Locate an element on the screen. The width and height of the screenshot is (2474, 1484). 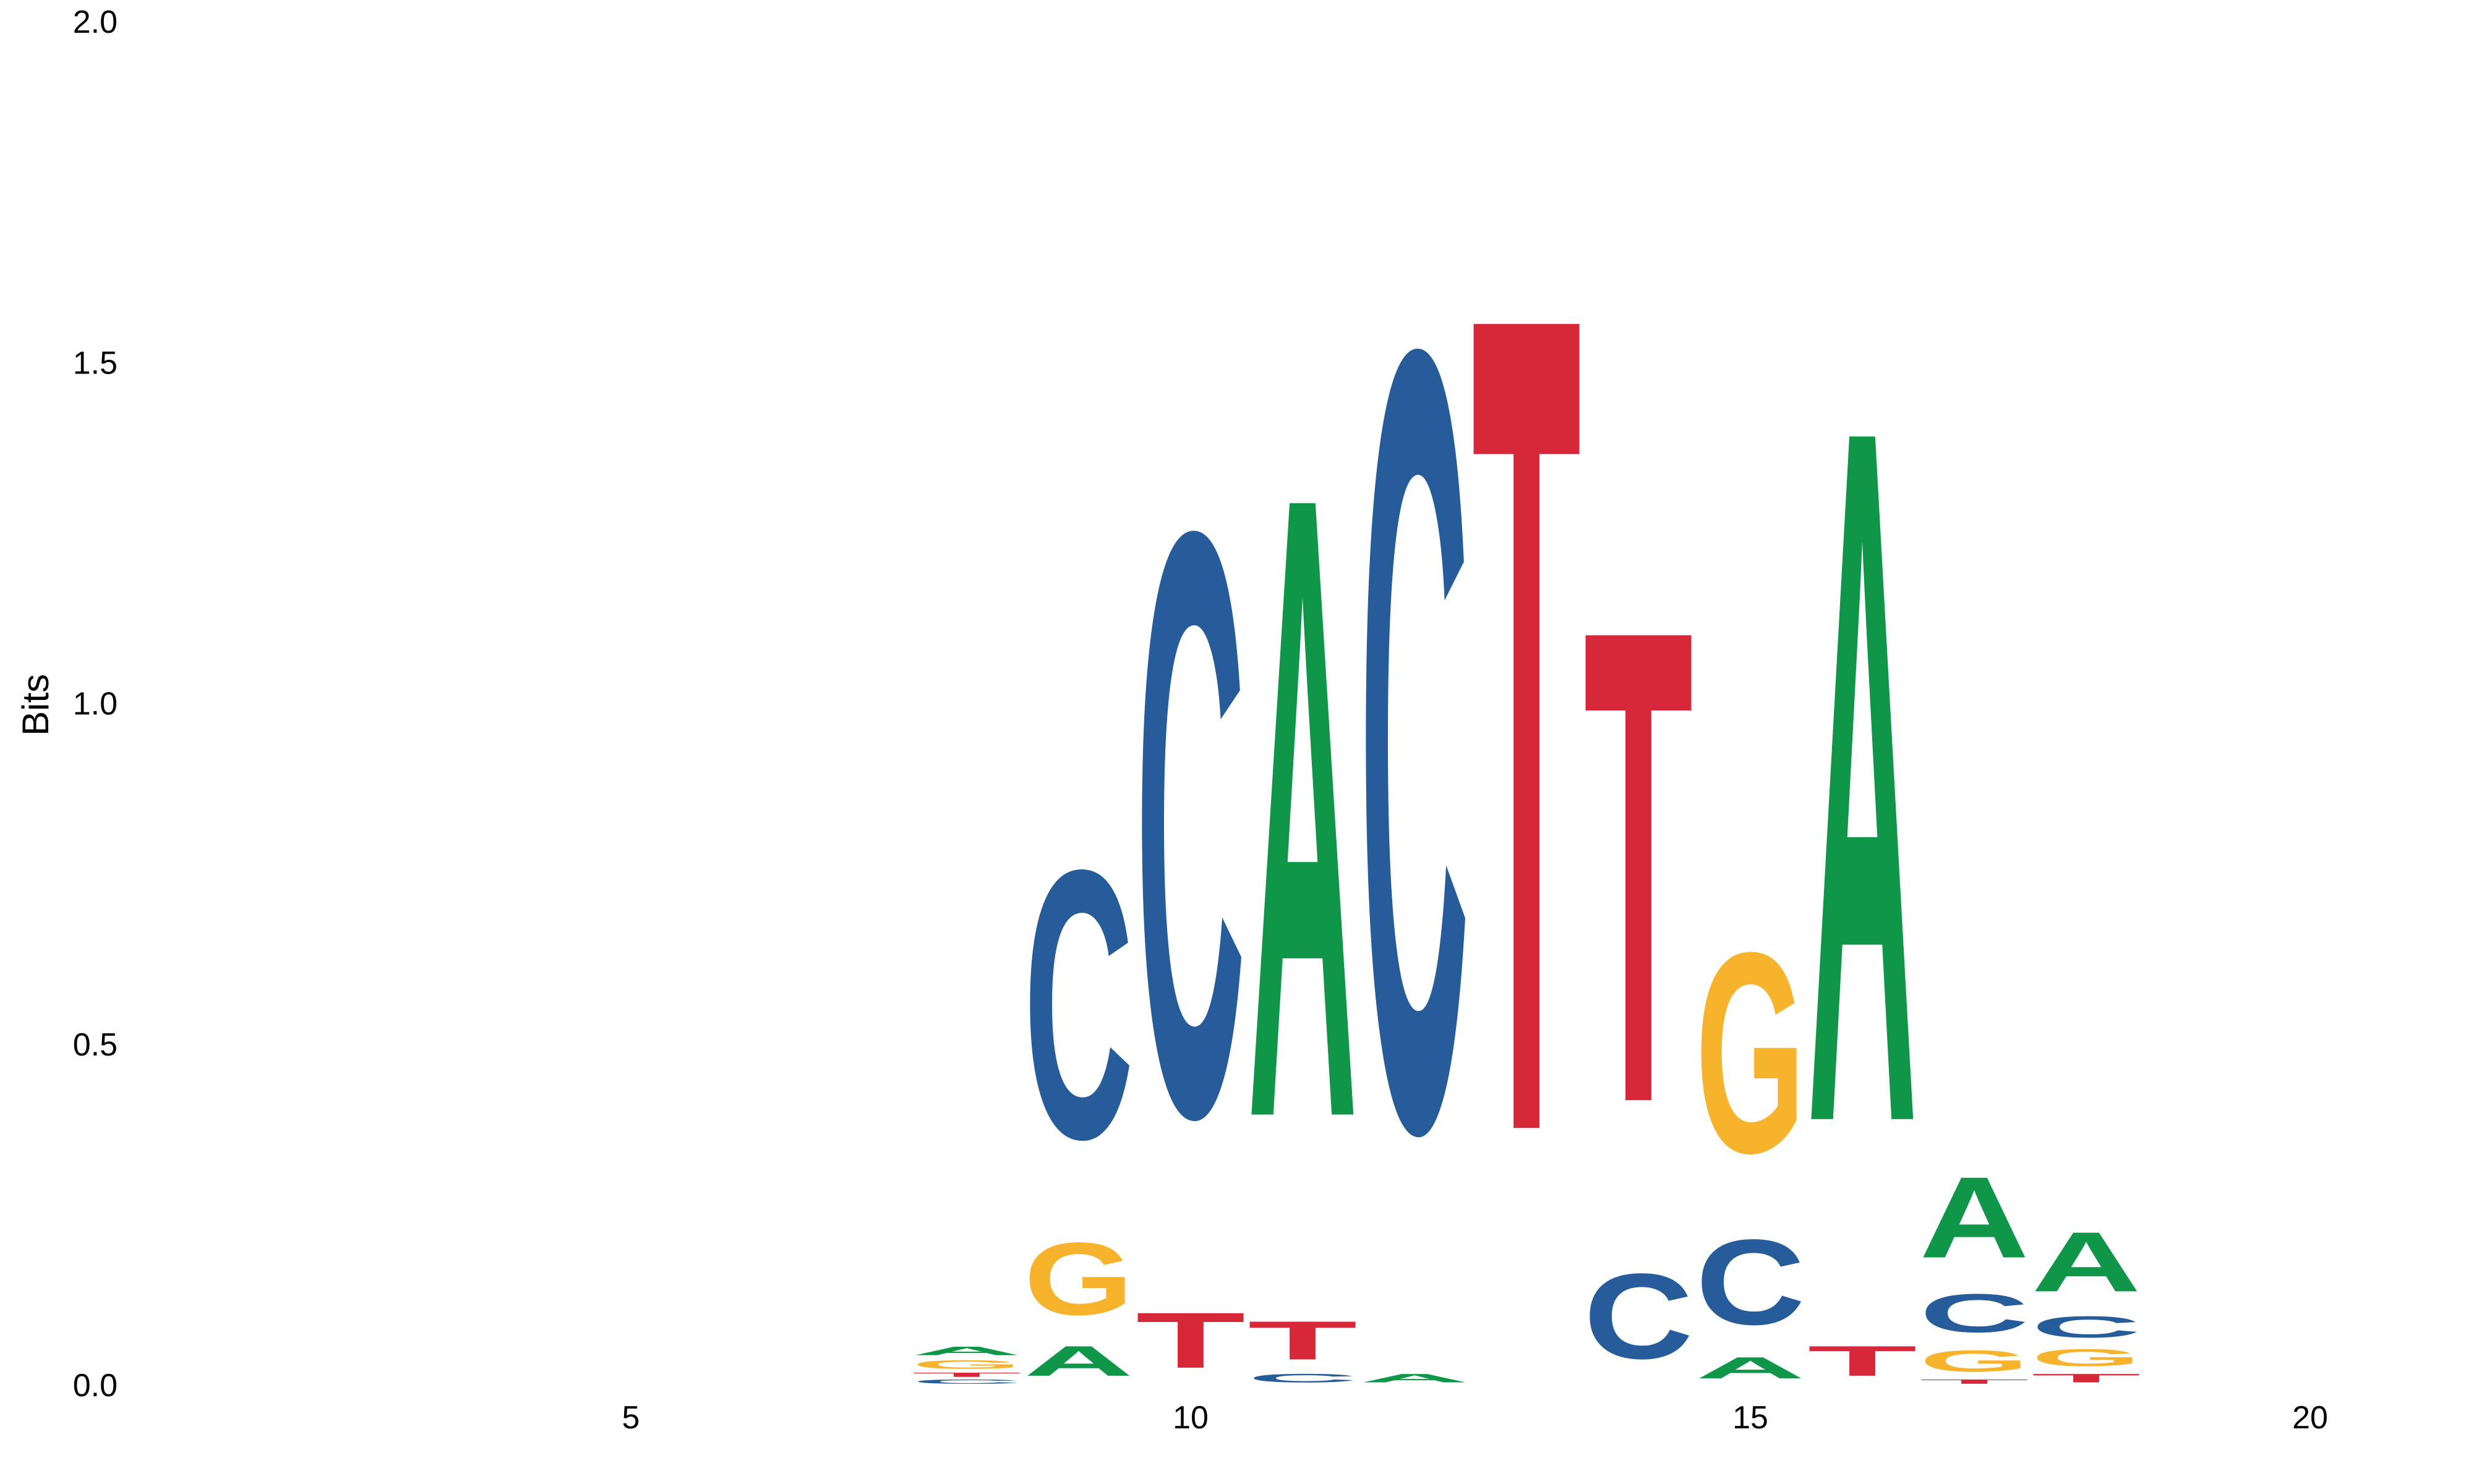
x-tick-label: 15 is located at coordinates (1750, 1418).